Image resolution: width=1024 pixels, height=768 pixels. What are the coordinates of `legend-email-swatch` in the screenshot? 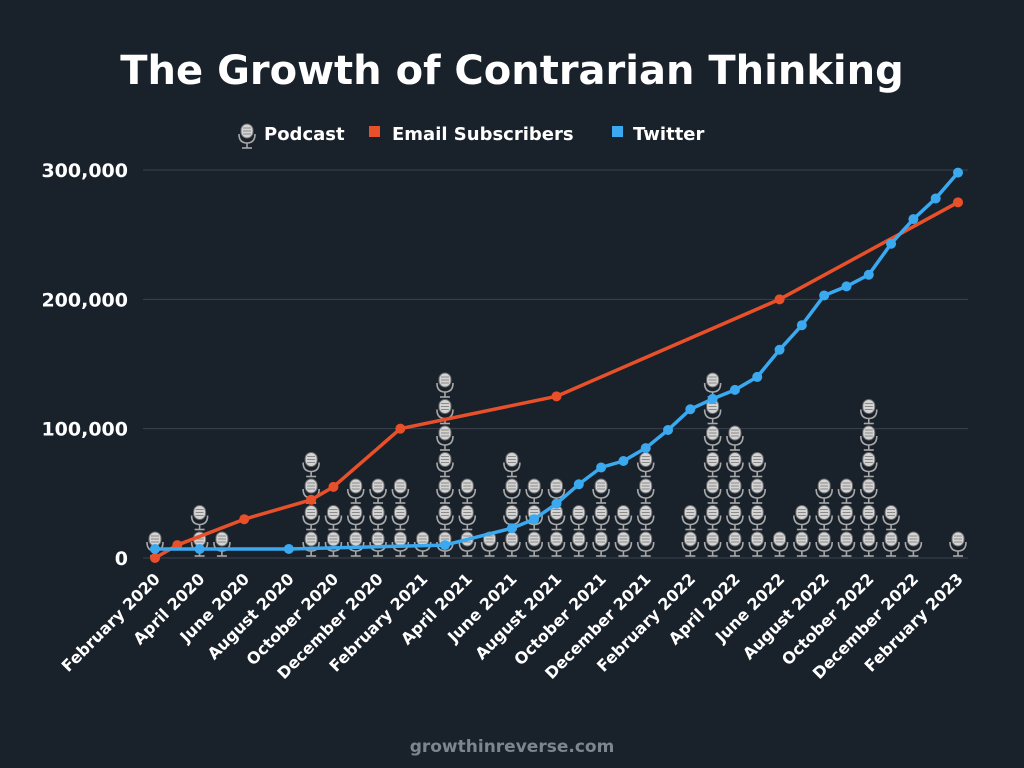 It's located at (374, 131).